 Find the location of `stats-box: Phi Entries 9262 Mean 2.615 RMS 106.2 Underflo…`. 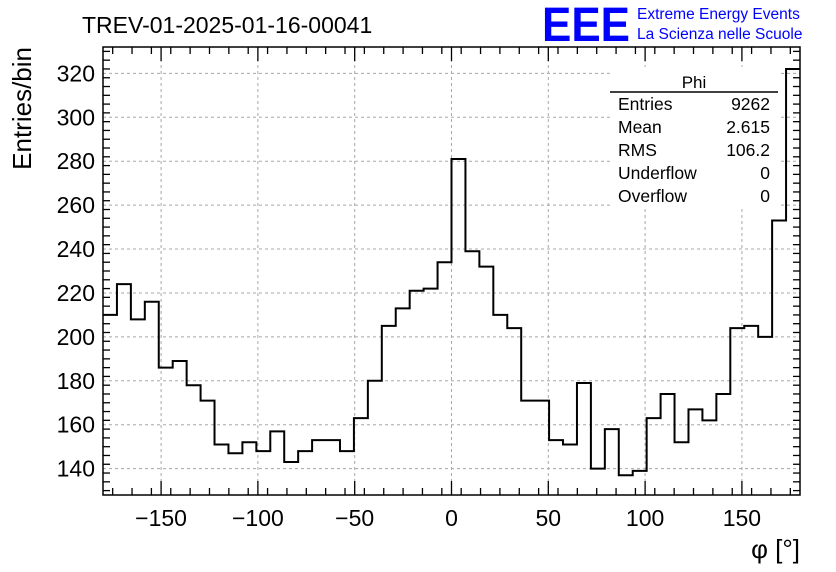

stats-box: Phi Entries 9262 Mean 2.615 RMS 106.2 Underflo… is located at coordinates (694, 137).